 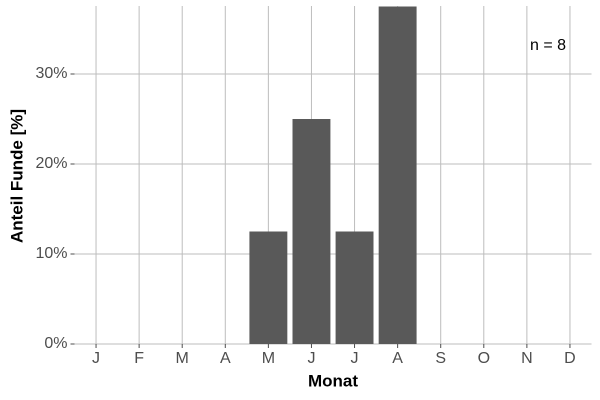 I want to click on y-tick-label: 10%, so click(x=51, y=253).